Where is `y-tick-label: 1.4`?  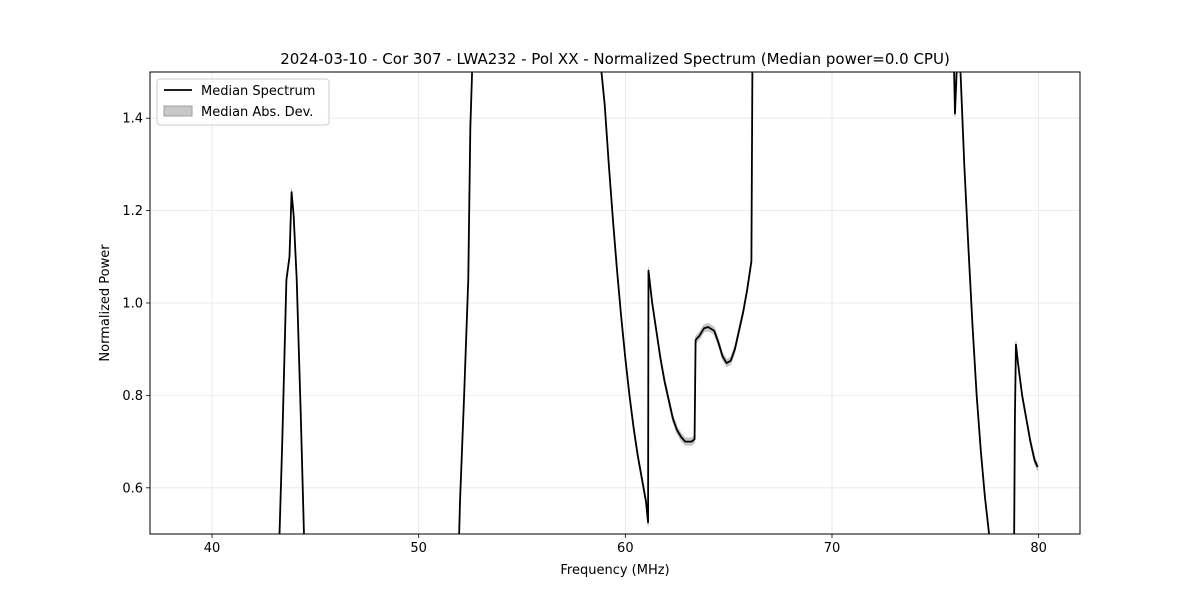 y-tick-label: 1.4 is located at coordinates (132, 119).